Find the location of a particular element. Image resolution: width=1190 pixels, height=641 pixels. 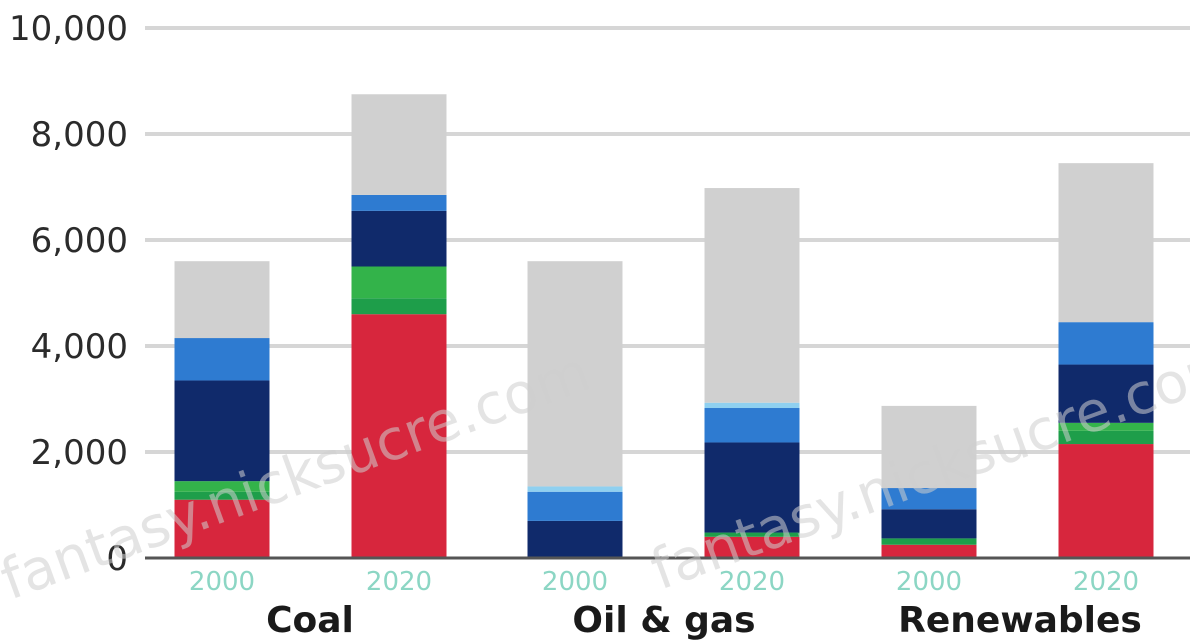

y-tick-label: 0 is located at coordinates (117, 559).